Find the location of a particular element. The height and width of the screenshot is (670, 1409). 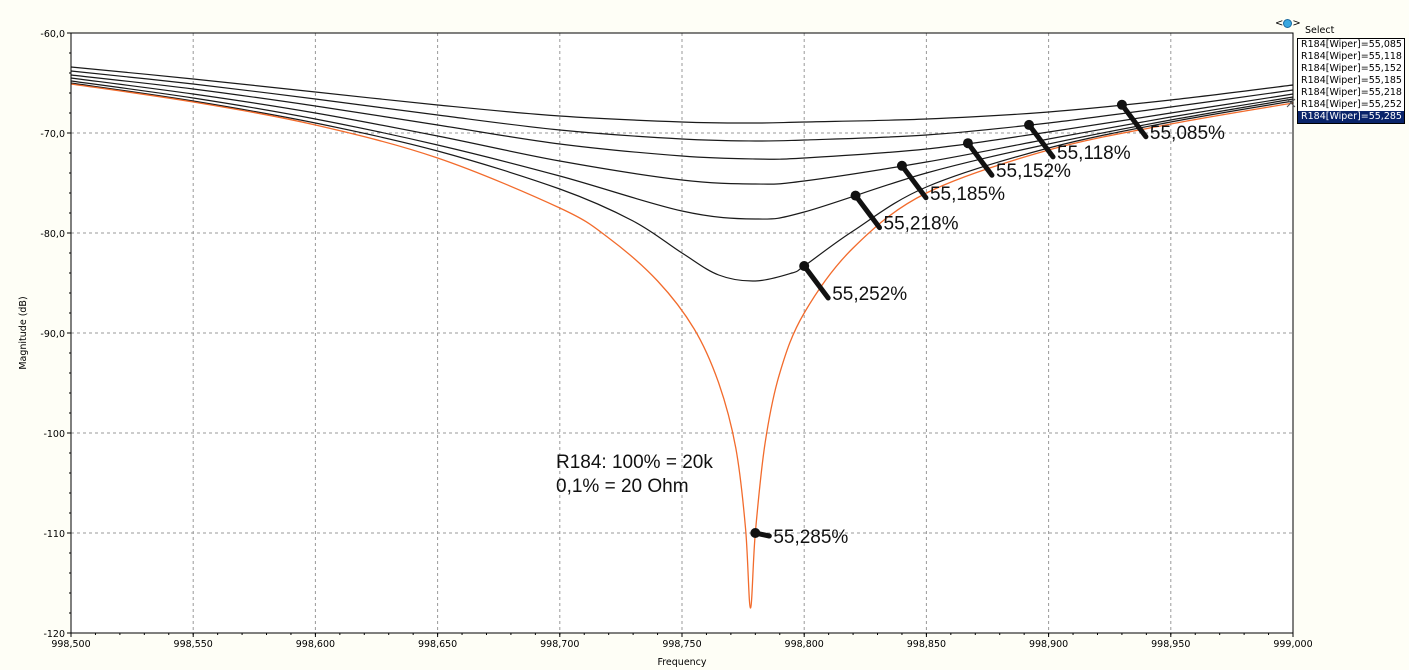

x-tick-label: 998,850 is located at coordinates (926, 644).